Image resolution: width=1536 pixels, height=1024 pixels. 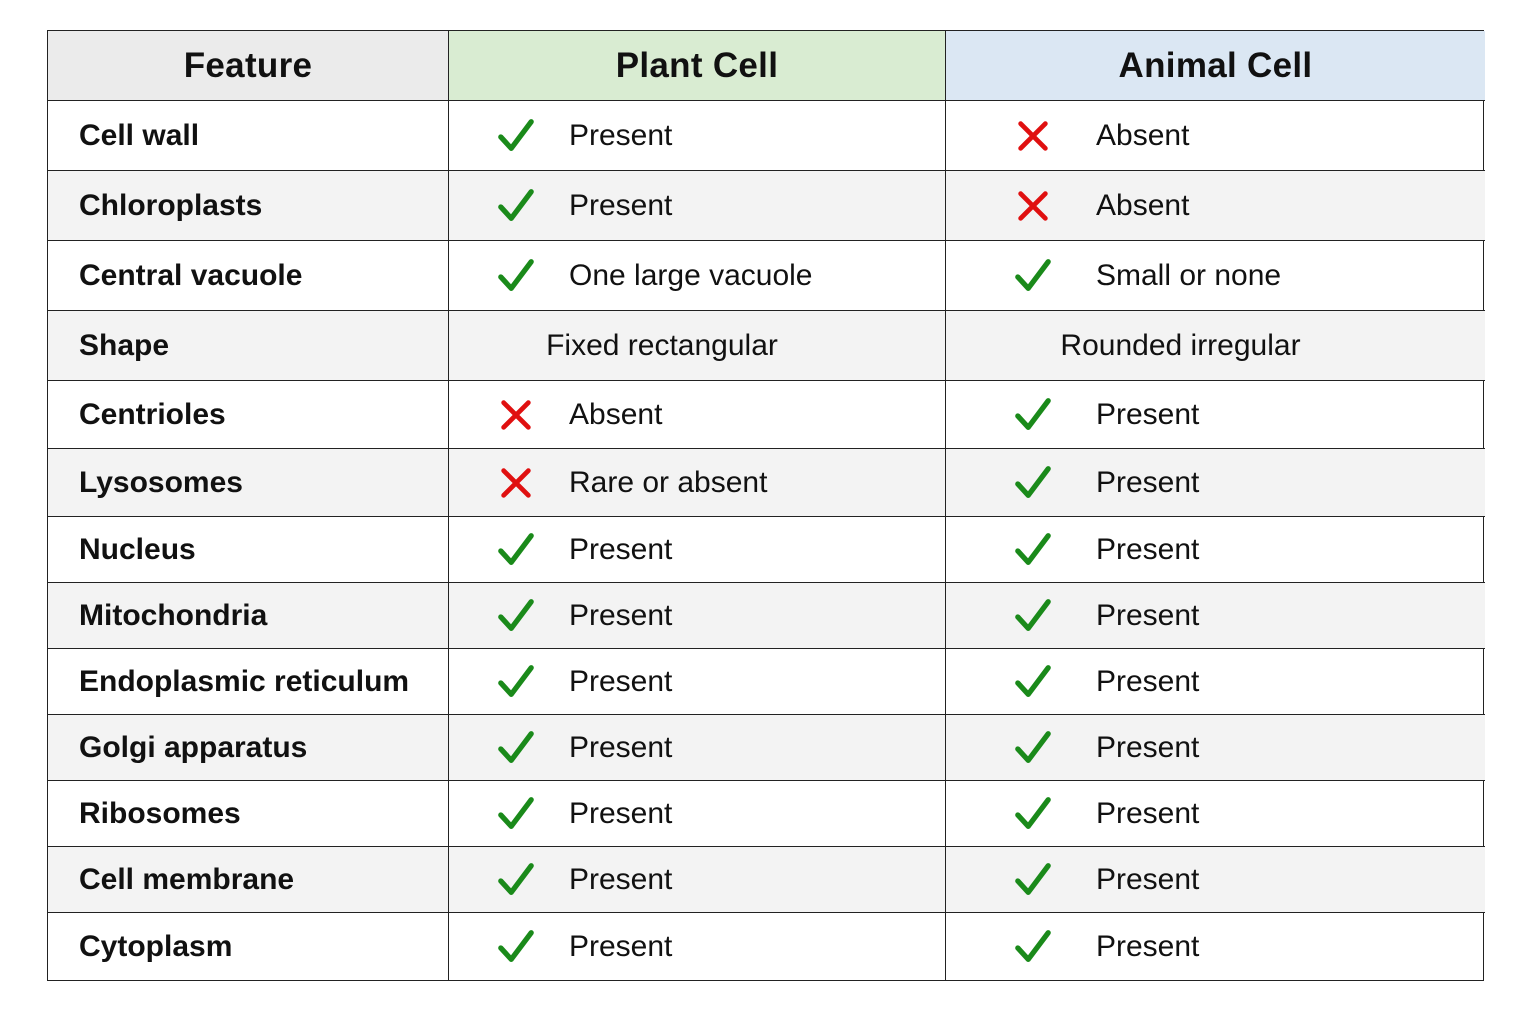 What do you see at coordinates (248, 346) in the screenshot?
I see `feature-cell: Shape` at bounding box center [248, 346].